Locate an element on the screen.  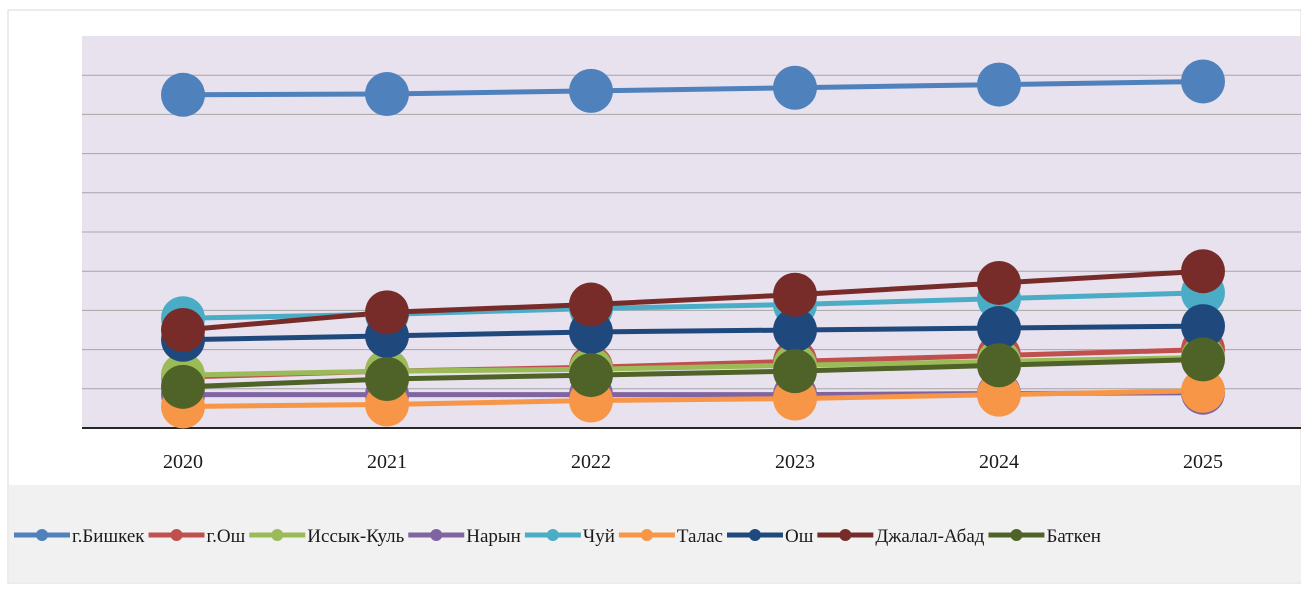
x-tick-label: 2023 is located at coordinates (795, 462).